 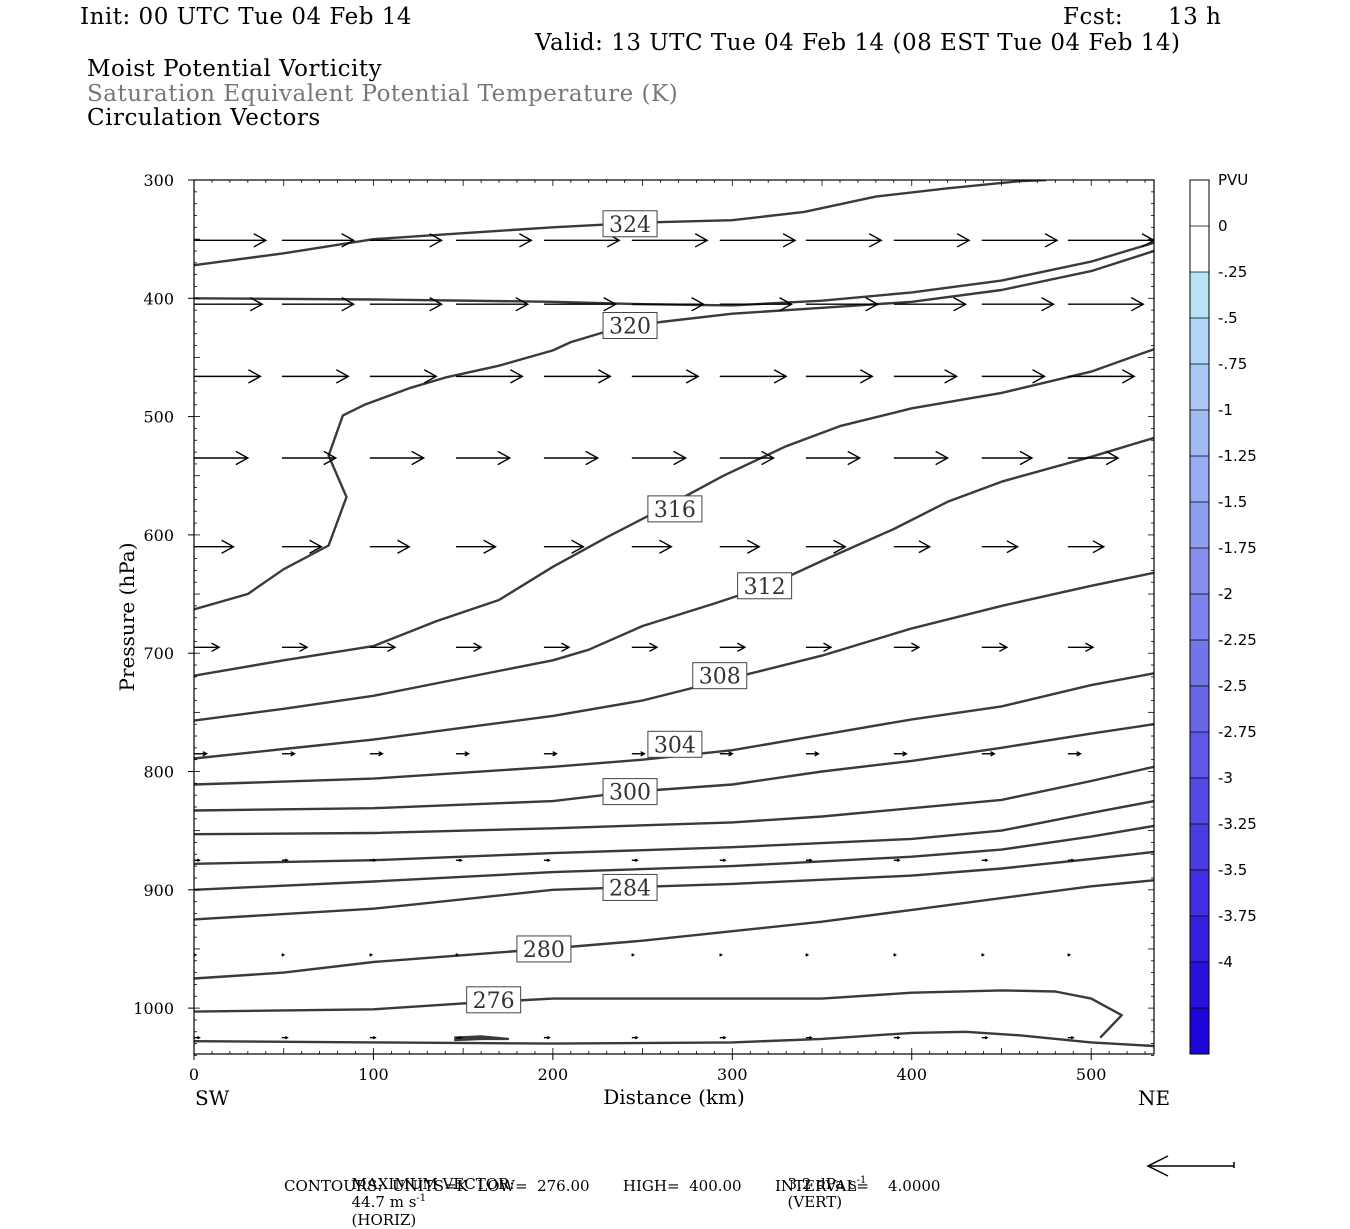 I want to click on colorbar-label: -3.5, so click(x=1232, y=870).